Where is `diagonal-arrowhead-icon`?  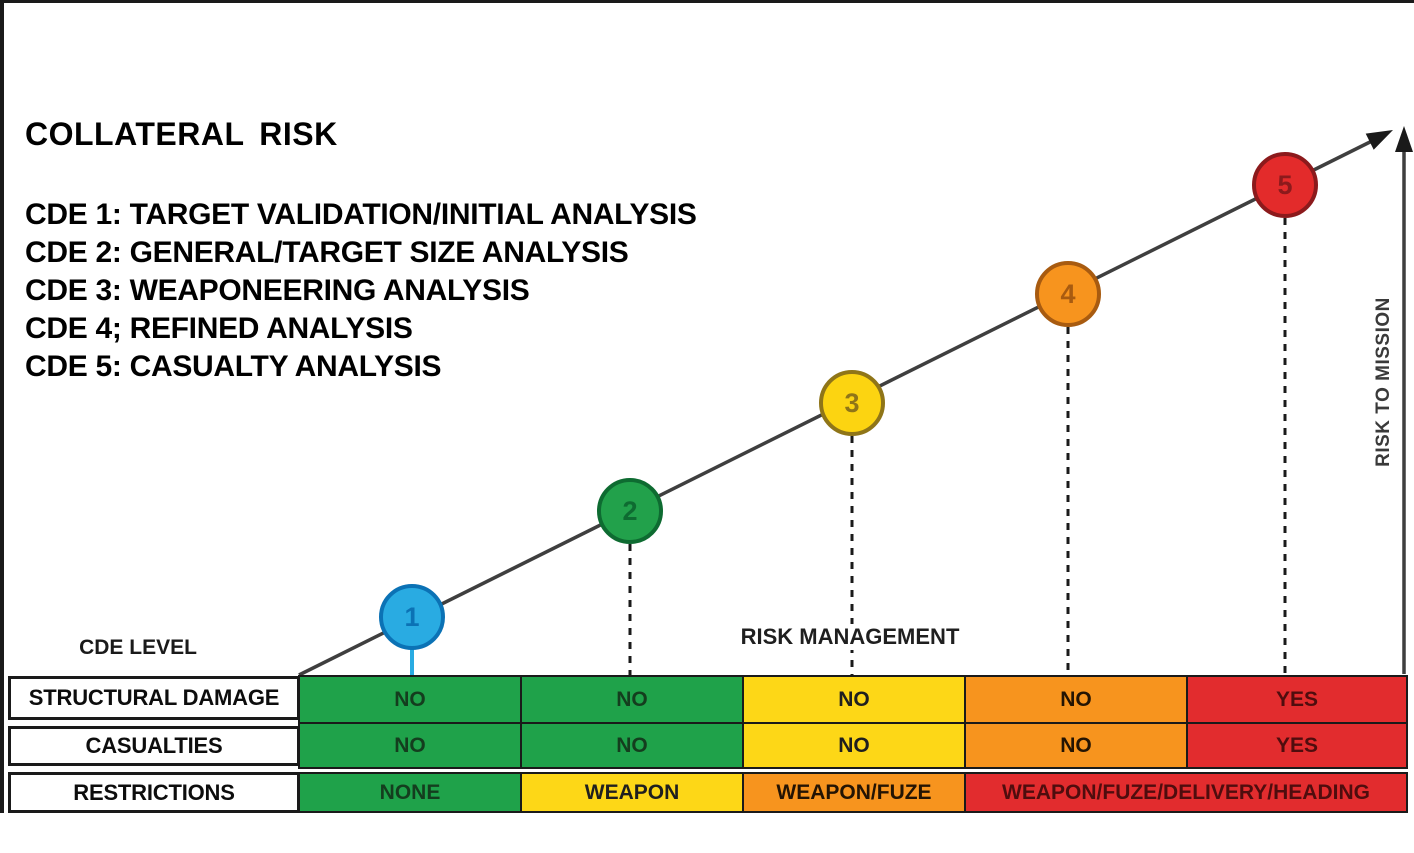
diagonal-arrowhead-icon is located at coordinates (1379, 140).